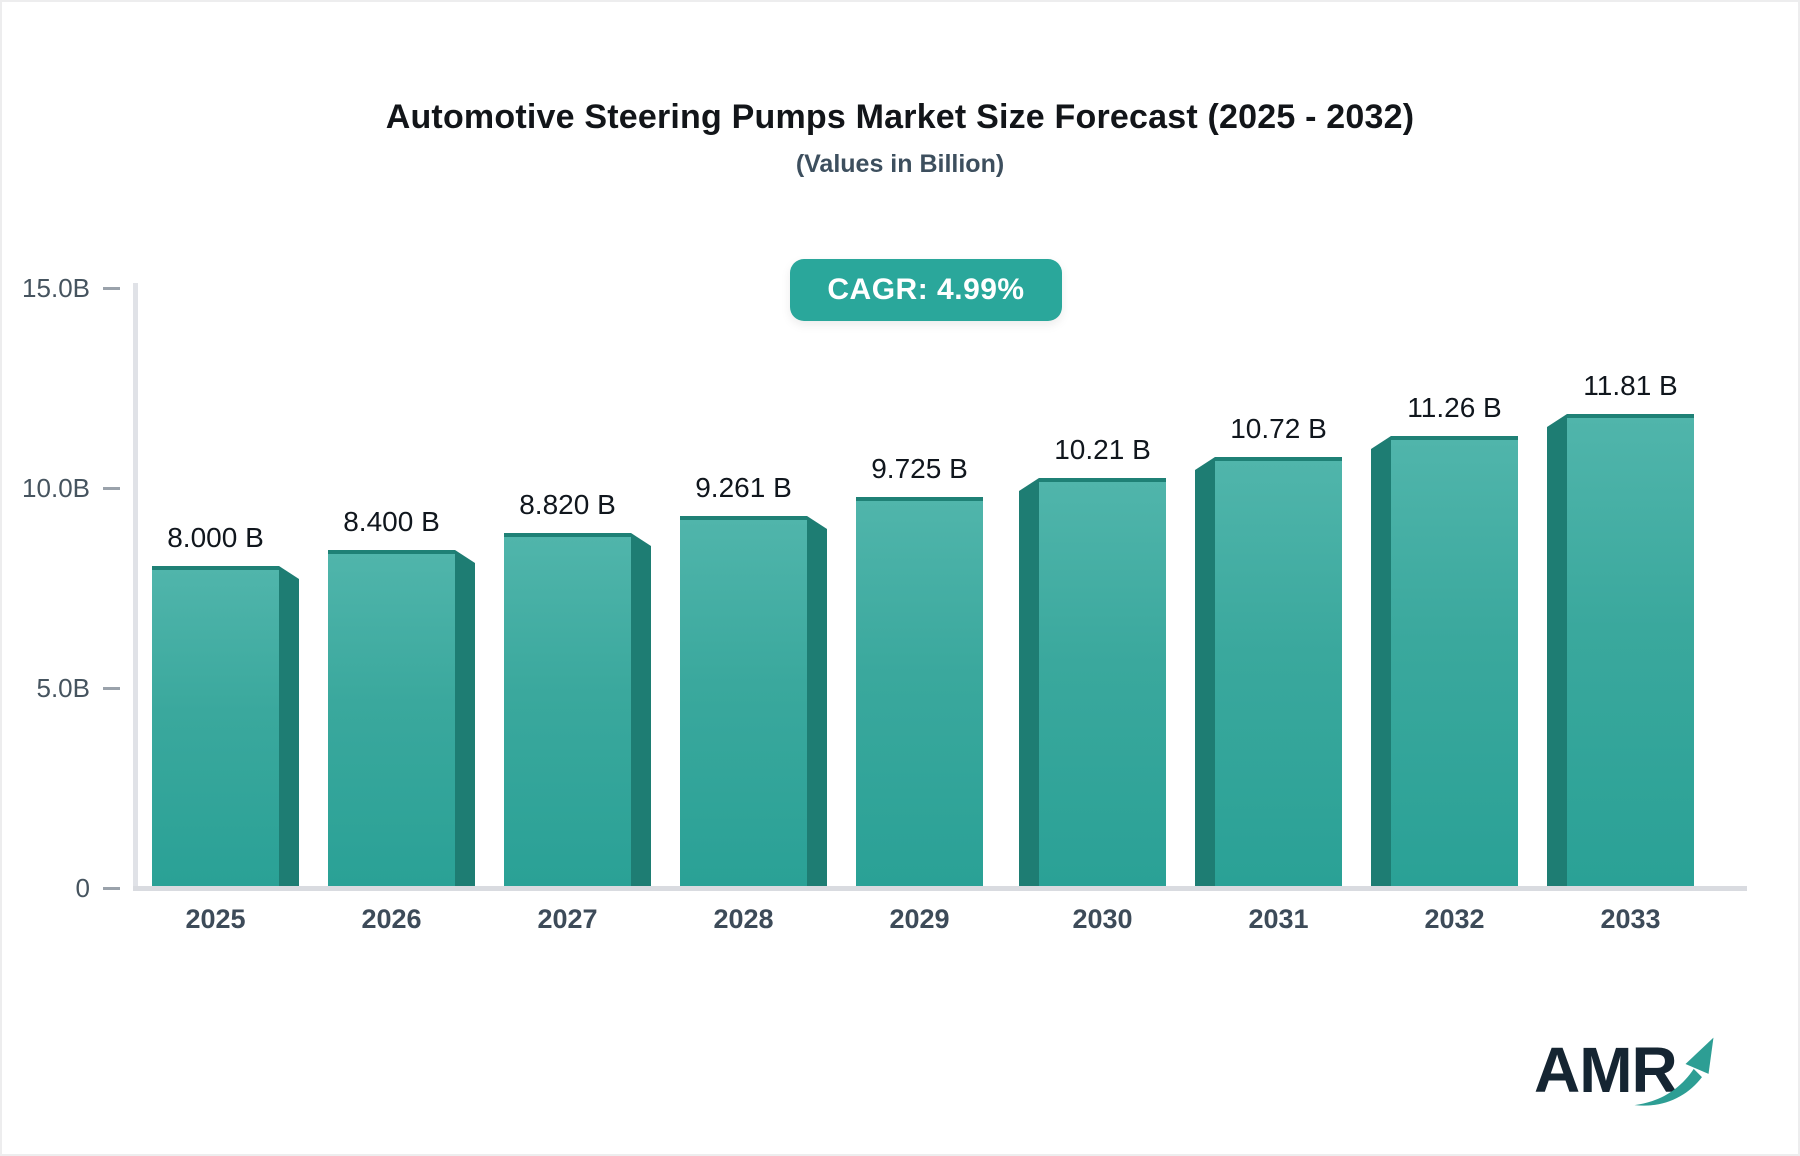 The image size is (1800, 1156). I want to click on bar-value-label: 8.000 B, so click(215, 537).